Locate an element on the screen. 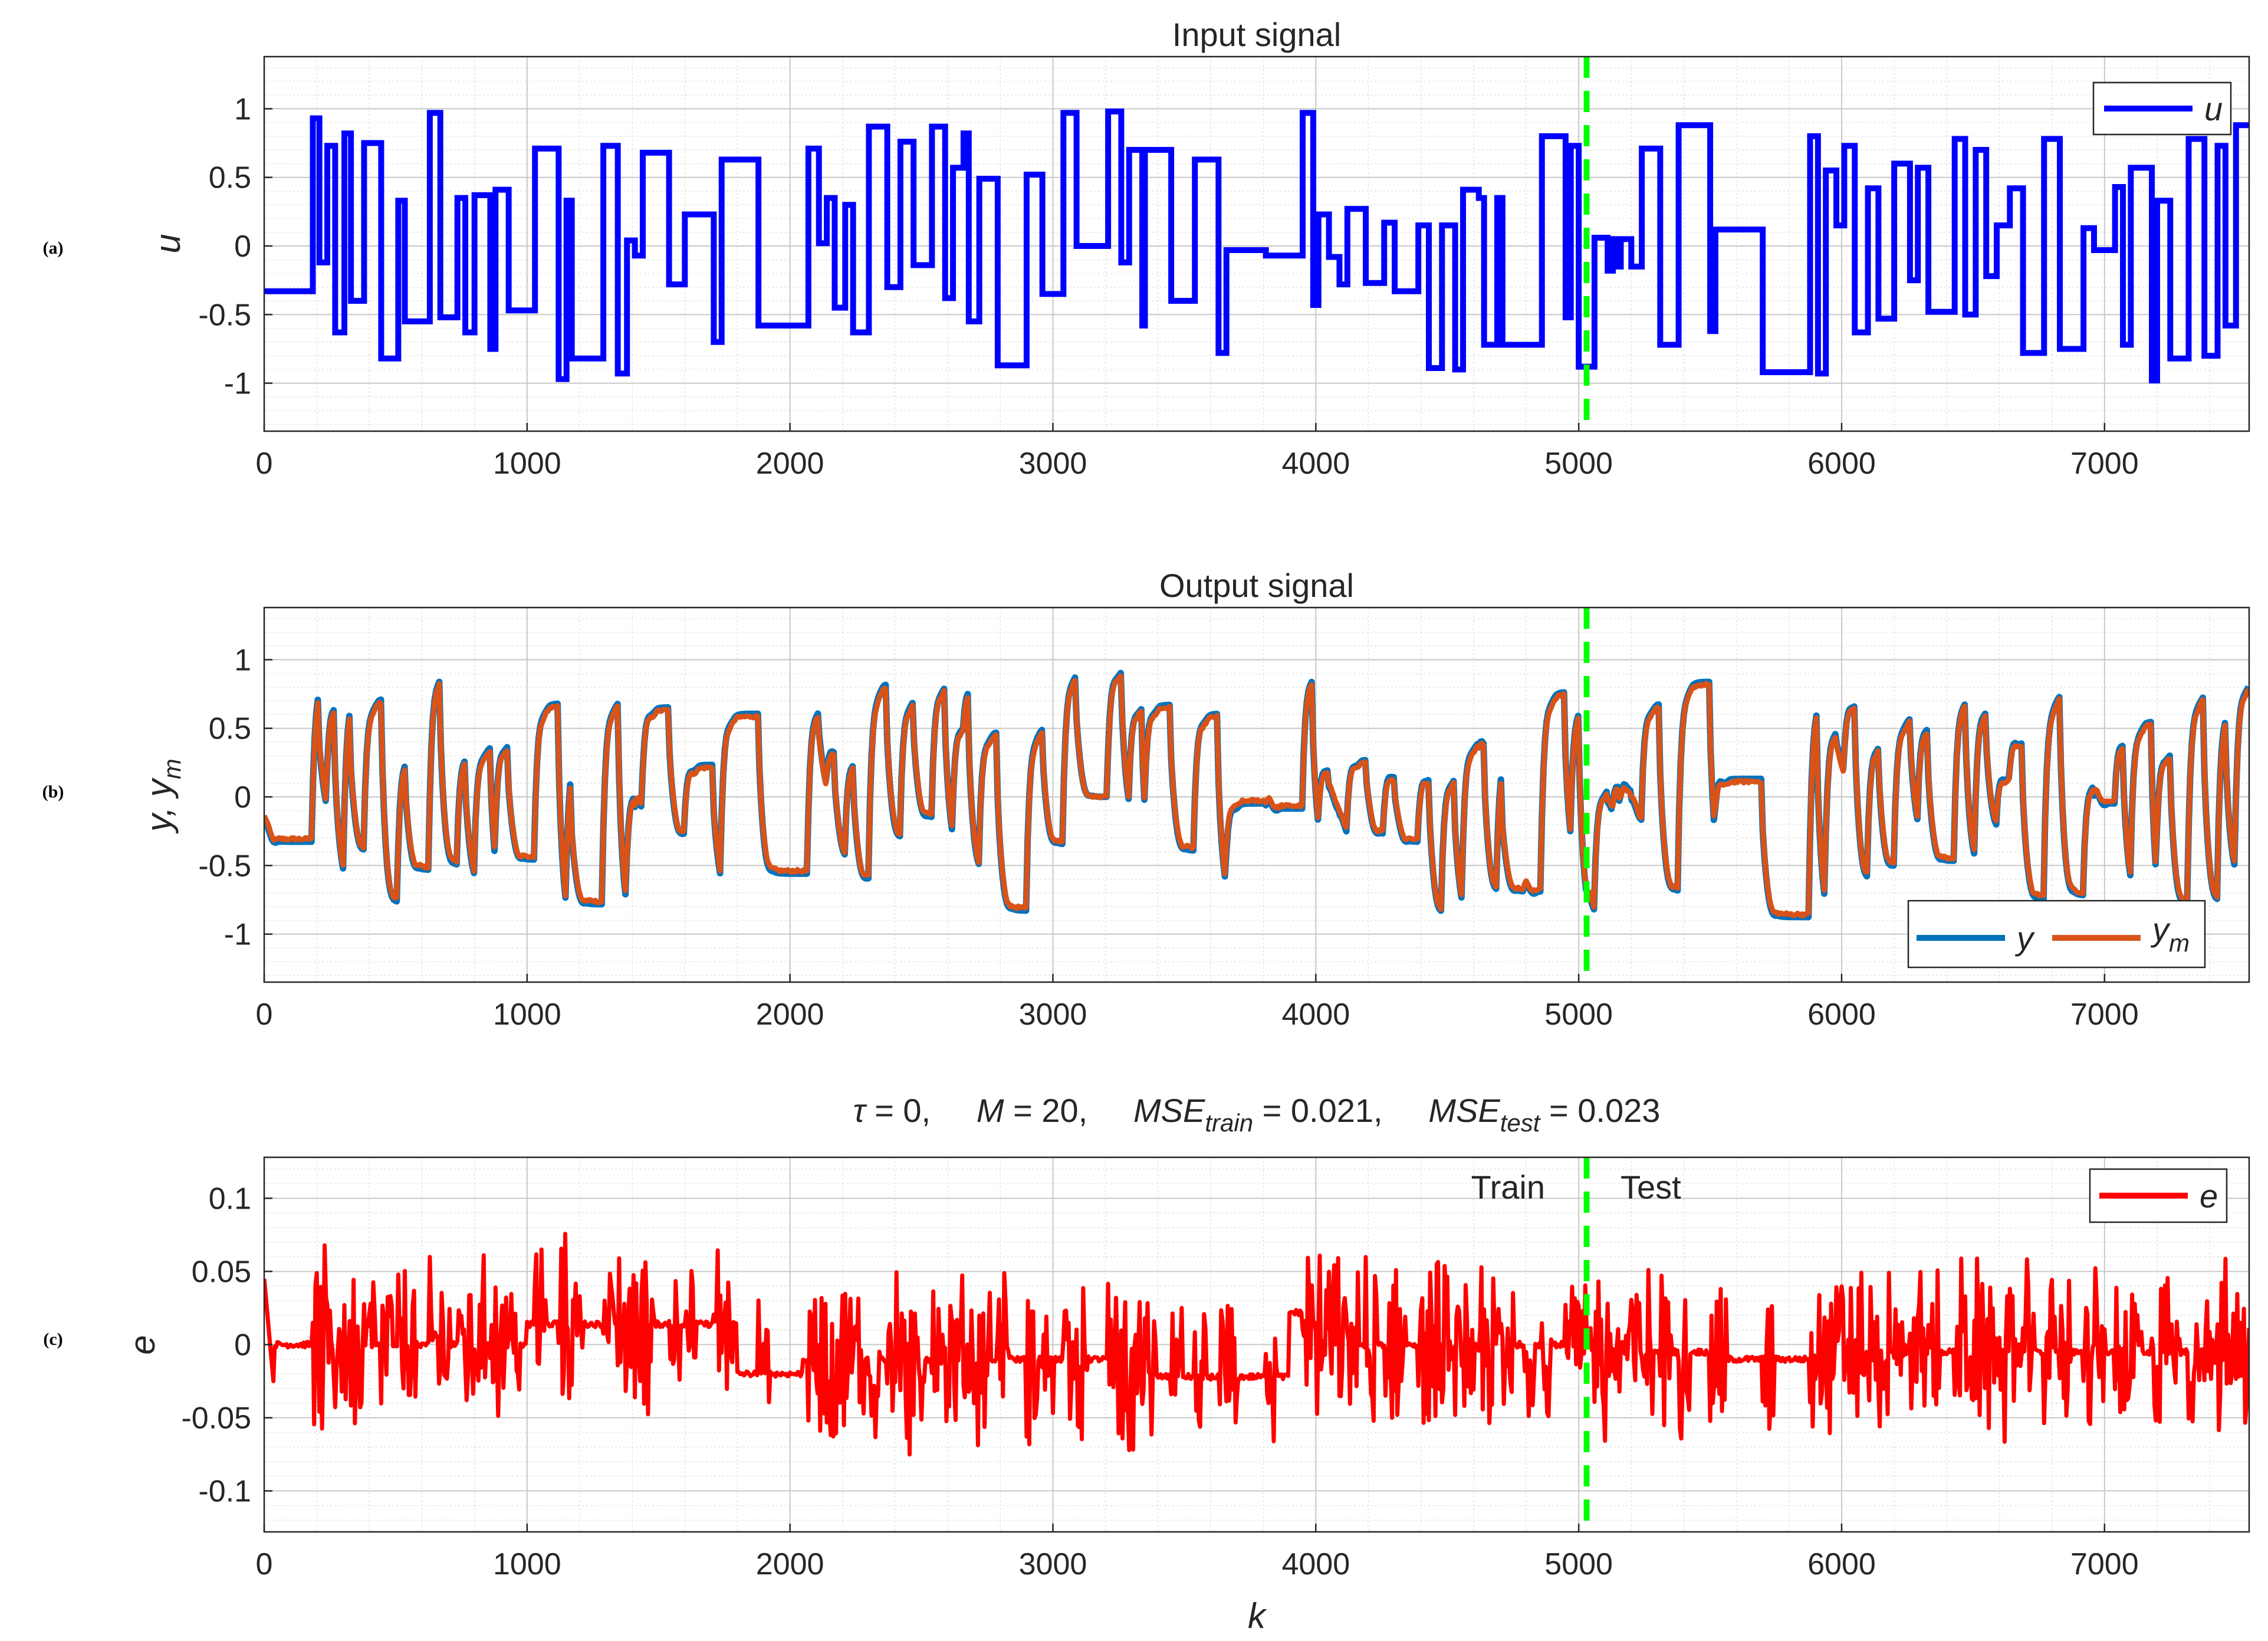 Image resolution: width=2268 pixels, height=1641 pixels. series-group-input is located at coordinates (1257, 246).